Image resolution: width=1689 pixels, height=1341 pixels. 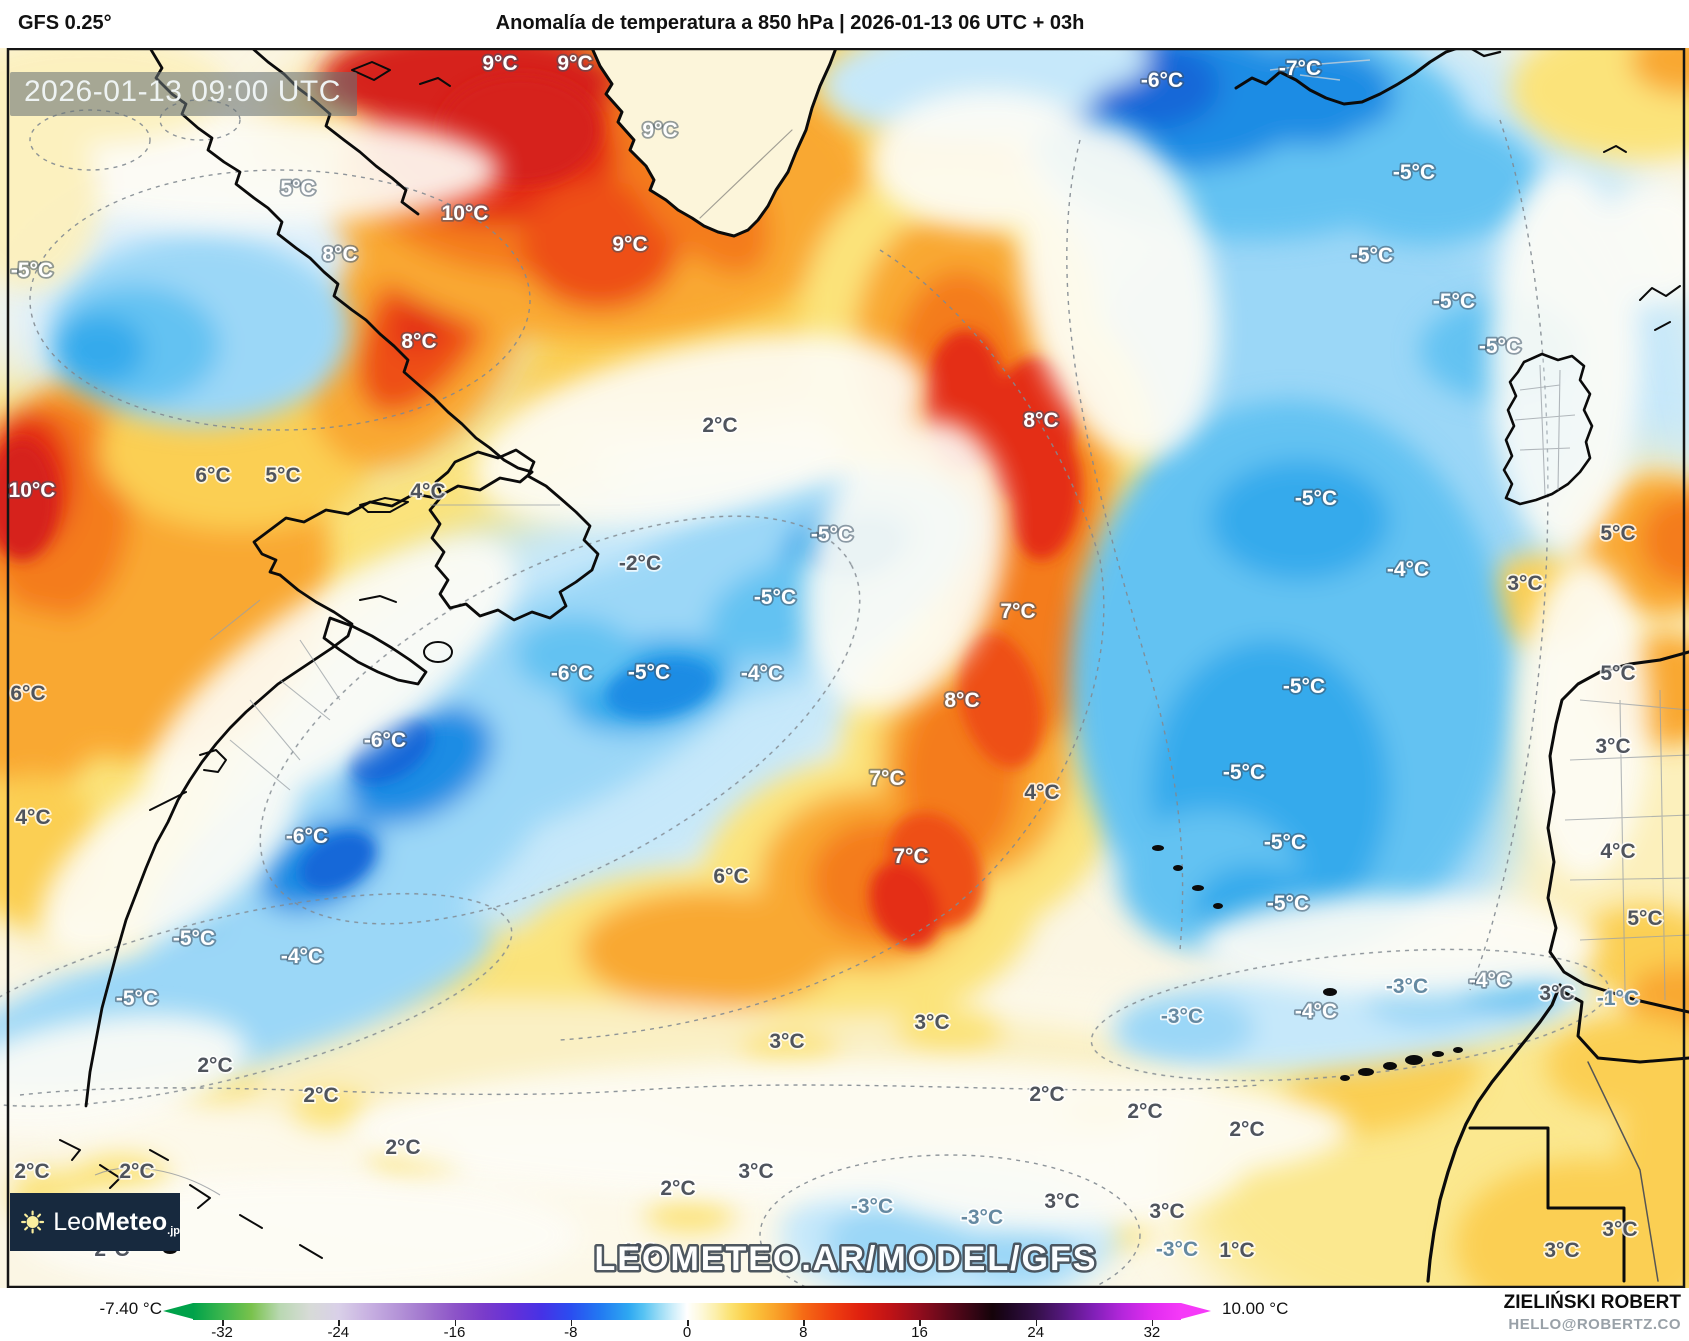 I want to click on iberia-coast, so click(x=1617, y=832).